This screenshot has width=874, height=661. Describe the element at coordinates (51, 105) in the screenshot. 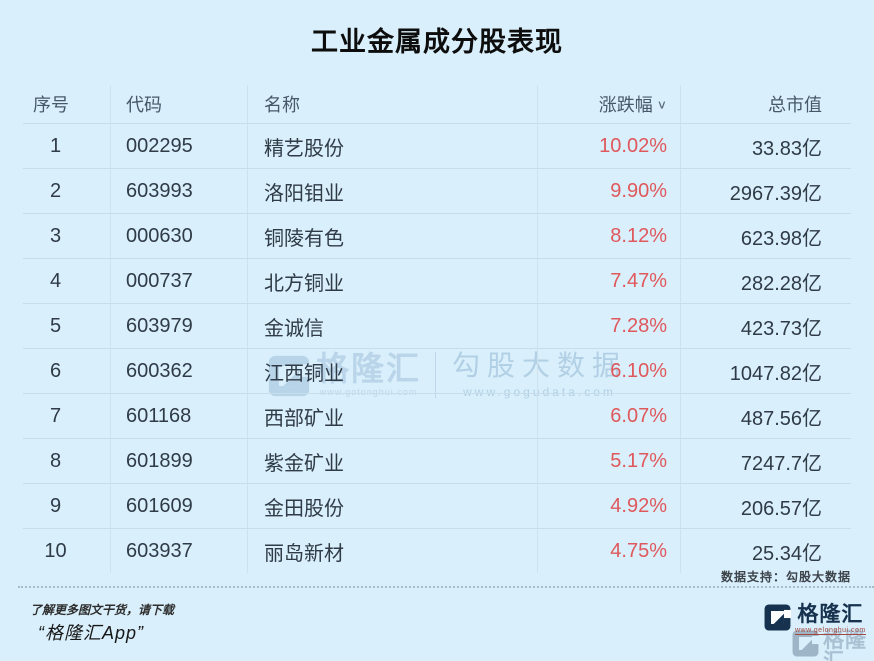

I see `header-no: 序号` at that location.